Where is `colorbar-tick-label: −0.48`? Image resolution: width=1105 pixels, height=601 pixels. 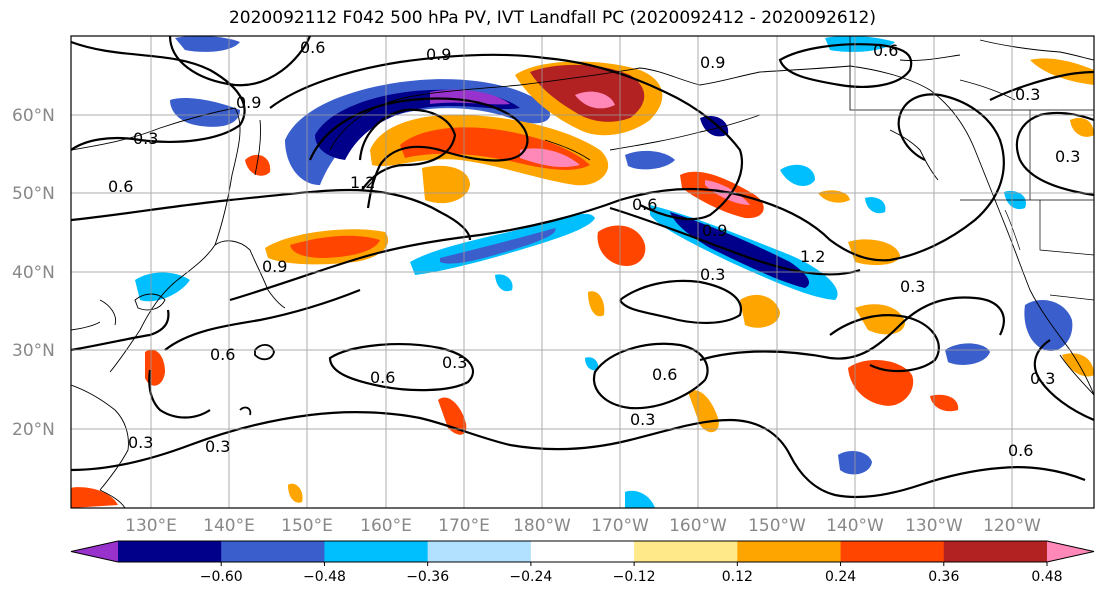
colorbar-tick-label: −0.48 is located at coordinates (324, 577).